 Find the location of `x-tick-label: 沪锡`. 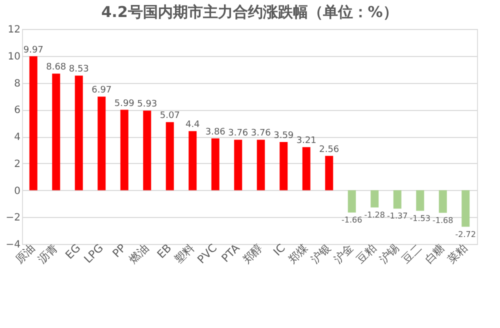

x-tick-label: 沪锡 is located at coordinates (389, 254).